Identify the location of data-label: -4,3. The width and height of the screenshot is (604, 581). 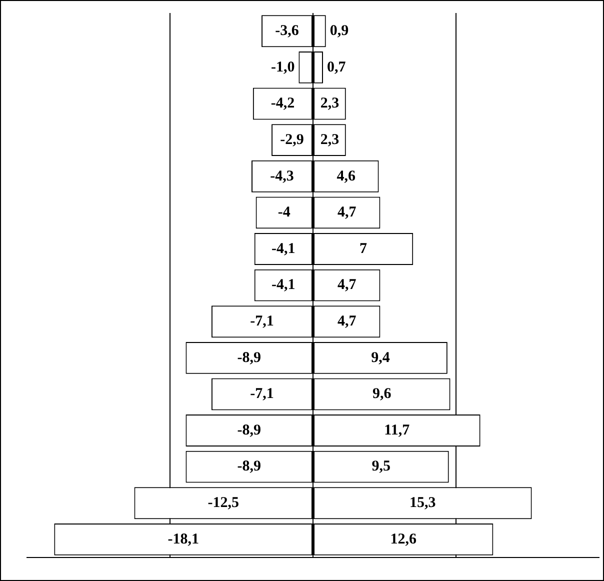
(282, 176).